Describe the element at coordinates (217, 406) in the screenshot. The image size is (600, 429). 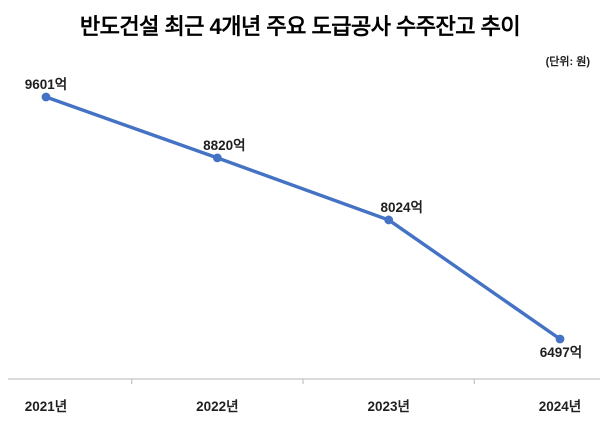
I see `x-axis-label: 2022년` at that location.